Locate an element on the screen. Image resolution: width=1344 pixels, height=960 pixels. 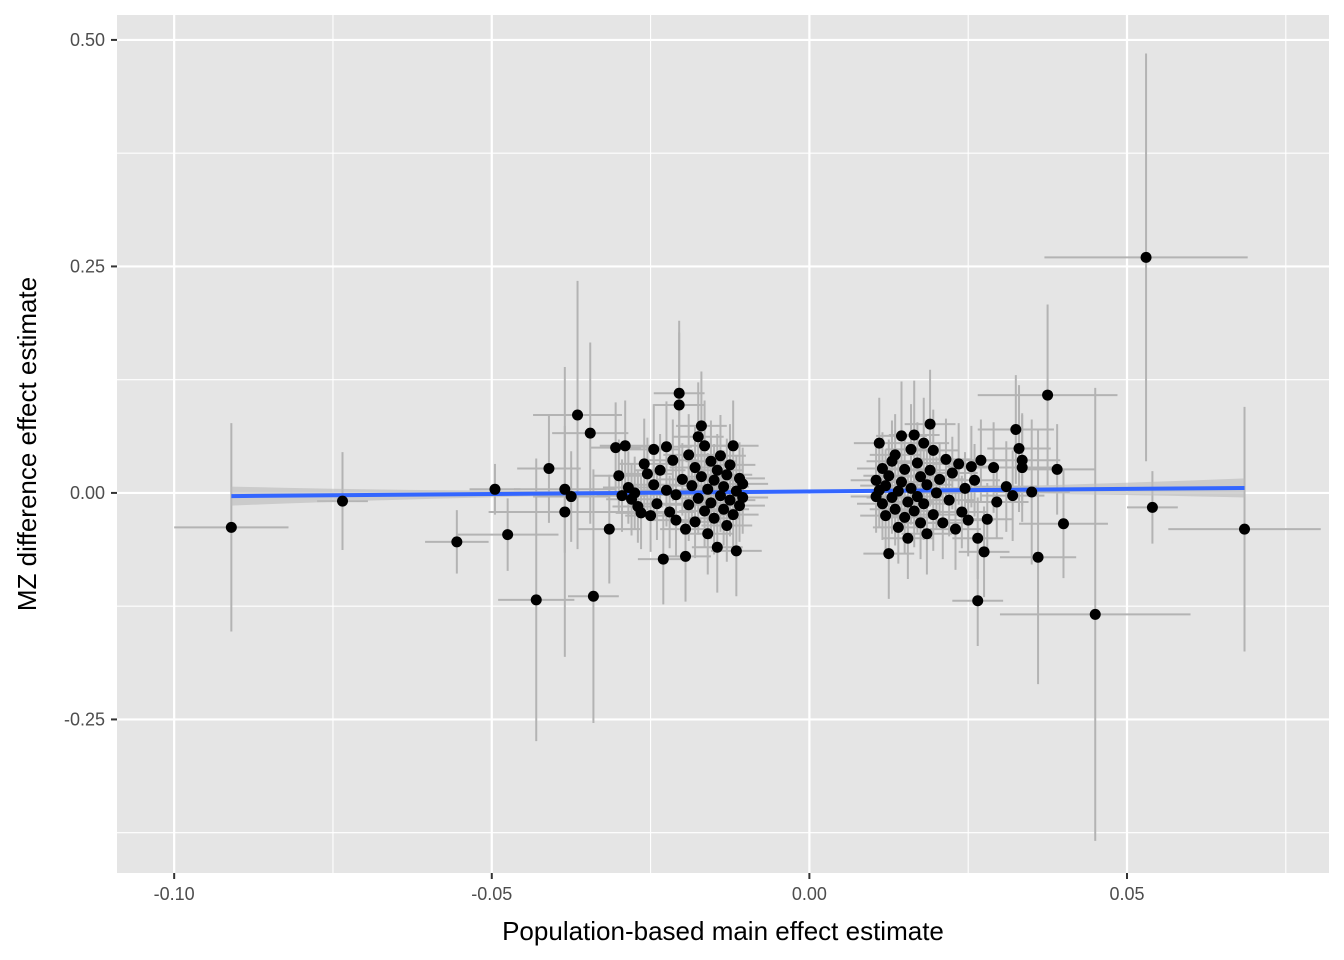
y-tick-label: -0.25 is located at coordinates (84, 719).